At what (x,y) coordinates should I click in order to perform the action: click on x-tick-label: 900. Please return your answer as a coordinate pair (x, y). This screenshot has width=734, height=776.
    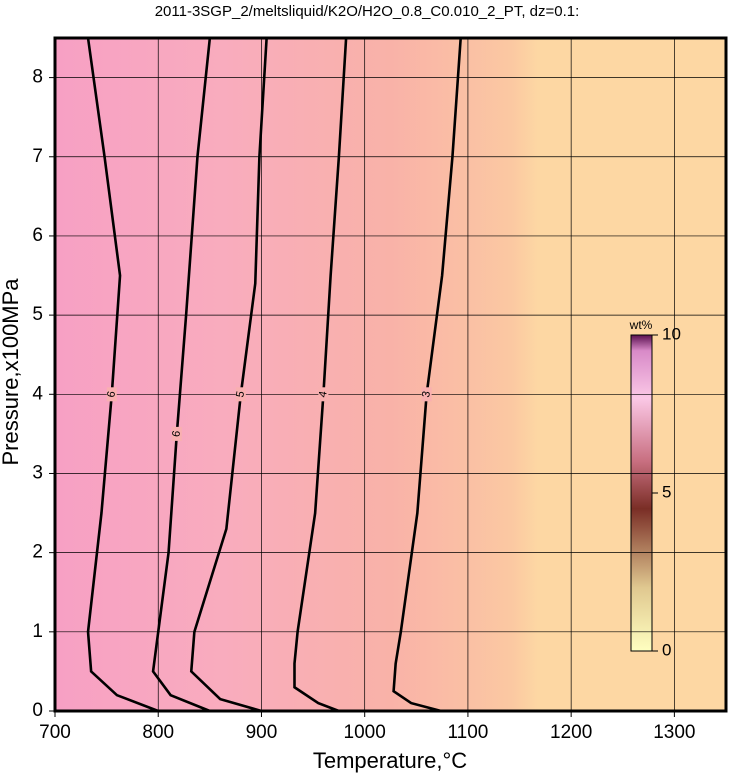
    Looking at the image, I should click on (262, 732).